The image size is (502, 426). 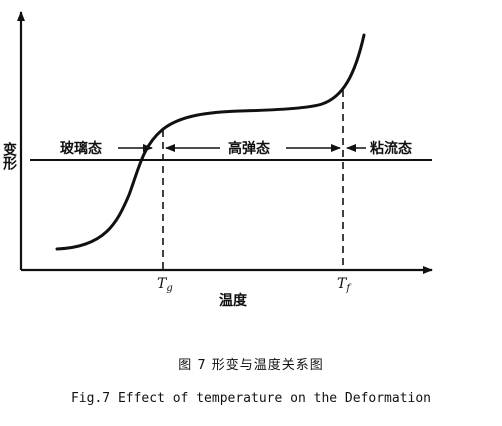 What do you see at coordinates (165, 285) in the screenshot?
I see `tg-label: Tg` at bounding box center [165, 285].